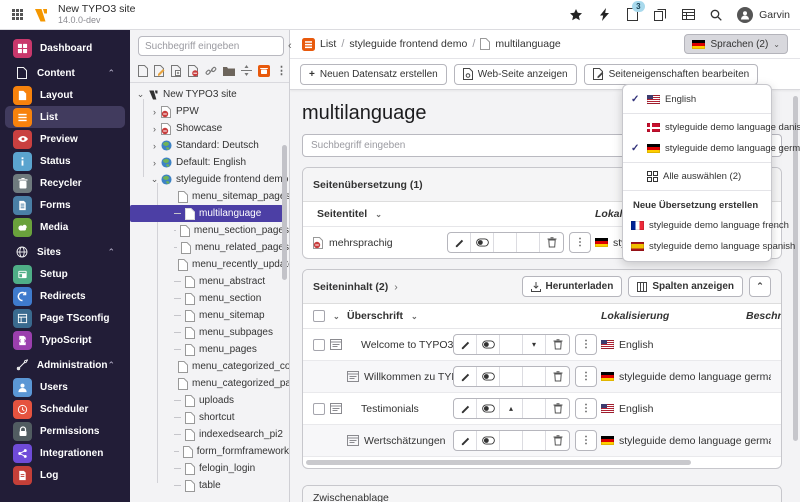 The width and height of the screenshot is (800, 502). Describe the element at coordinates (342, 214) in the screenshot. I see `column-seitentitel: Seitentitel` at that location.